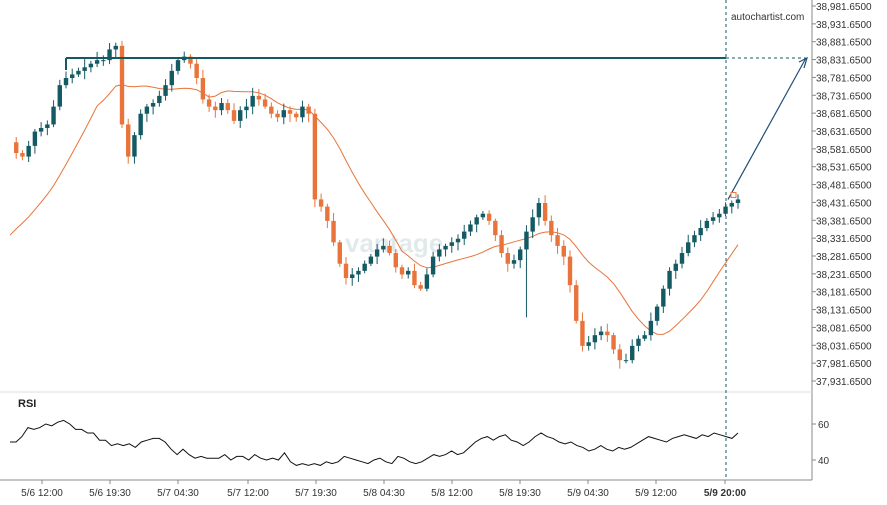 This screenshot has width=887, height=505. I want to click on time-tick-label: 5/7 04:30, so click(178, 493).